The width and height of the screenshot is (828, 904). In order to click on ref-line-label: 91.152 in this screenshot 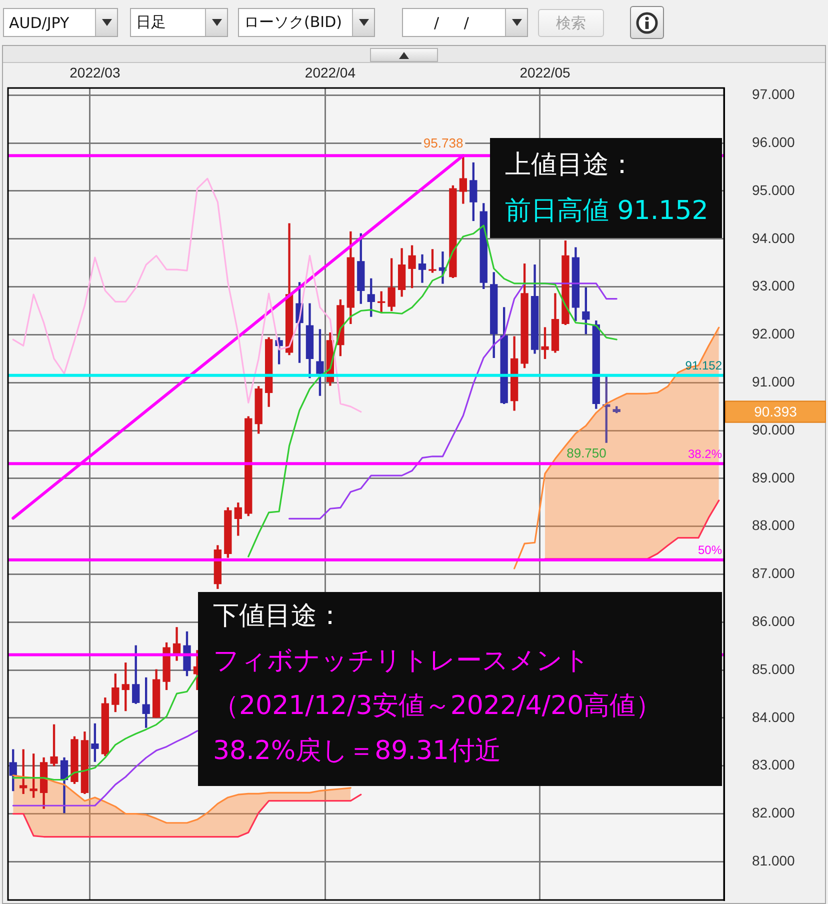, I will do `click(703, 365)`.